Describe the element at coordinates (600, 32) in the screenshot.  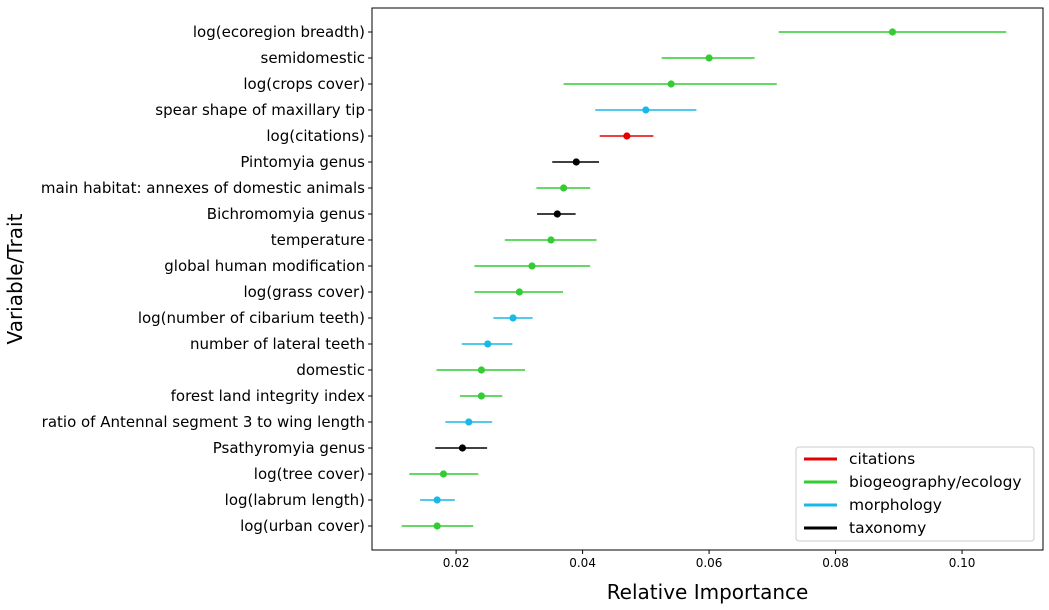
I see `data-row: log(ecoregion breadth)` at that location.